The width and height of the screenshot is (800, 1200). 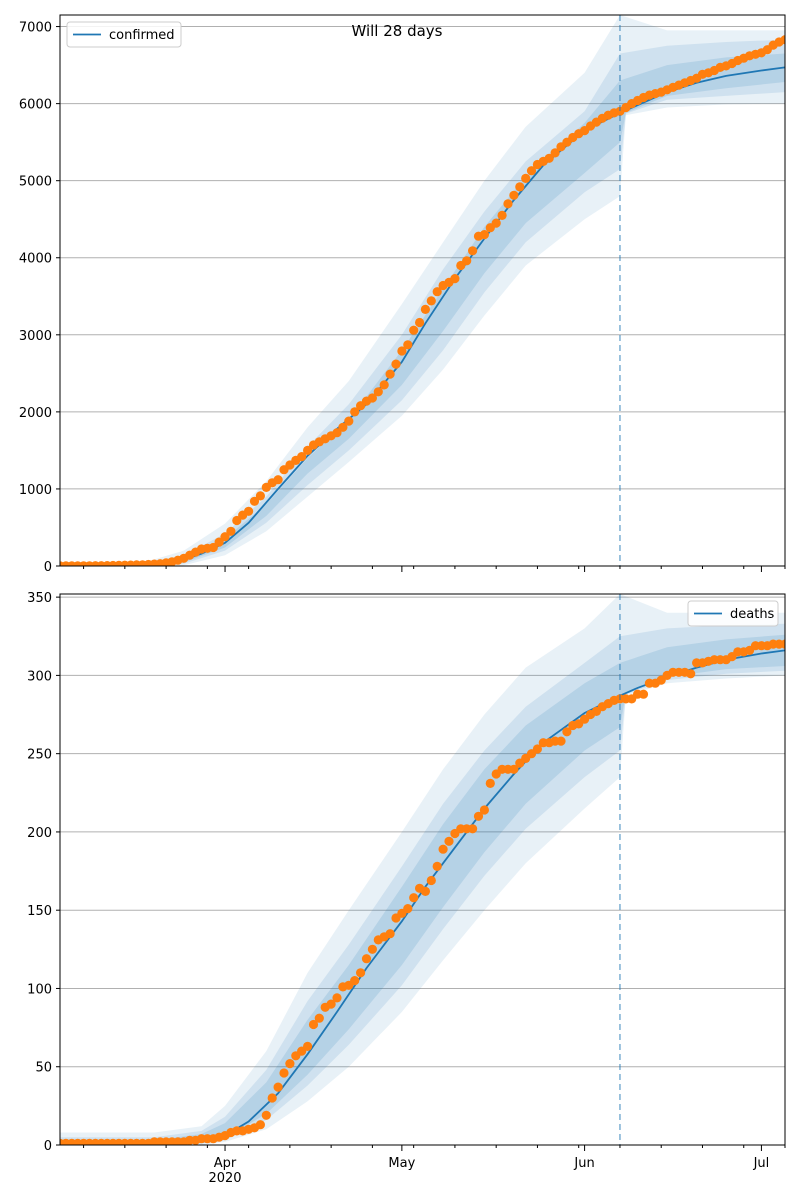 I want to click on x-year-label: 2020, so click(x=224, y=1178).